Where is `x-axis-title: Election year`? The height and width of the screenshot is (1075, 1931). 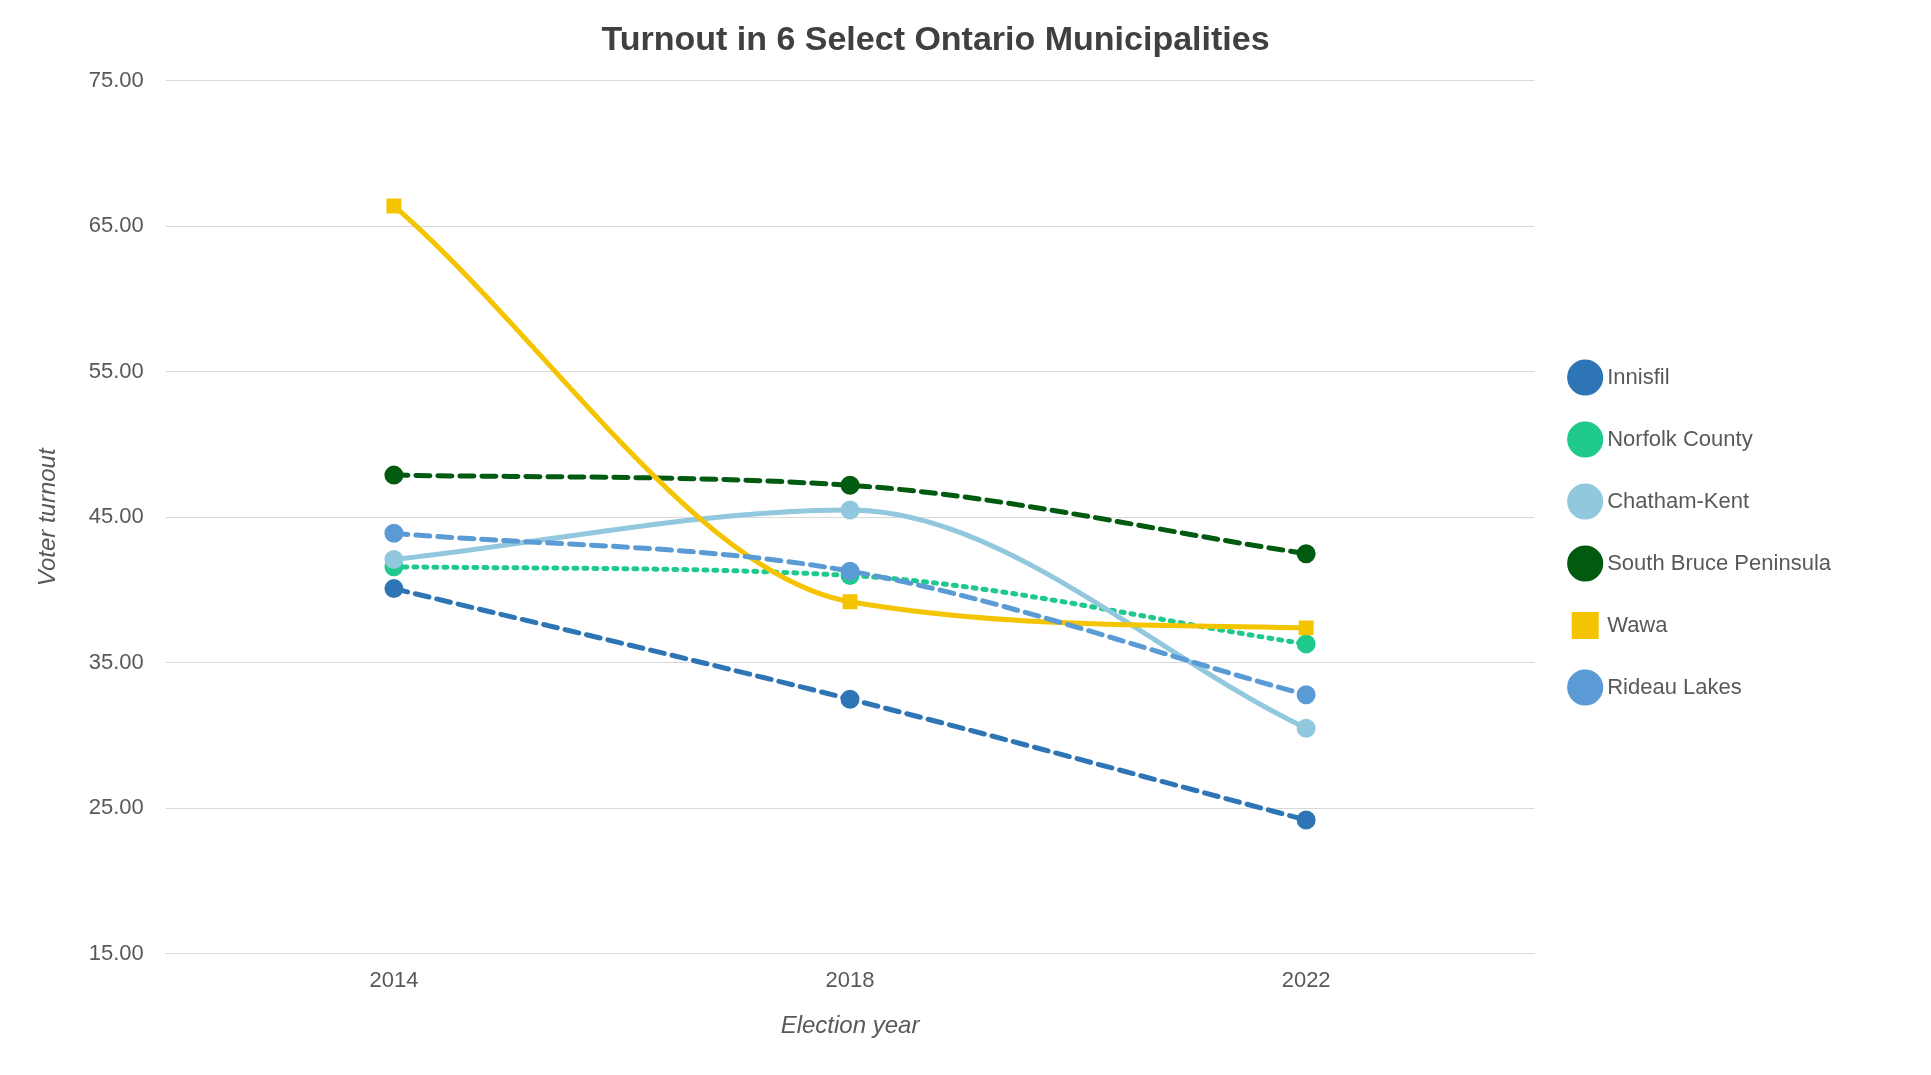
x-axis-title: Election year is located at coordinates (850, 1025).